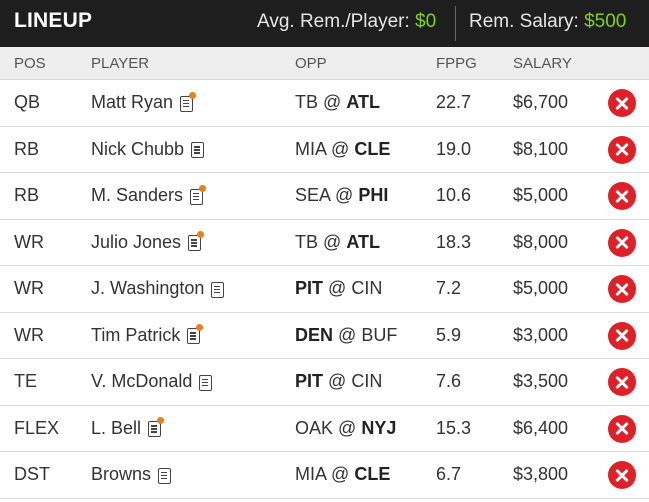  Describe the element at coordinates (605, 21) in the screenshot. I see `remaining-salary-value: $500` at that location.